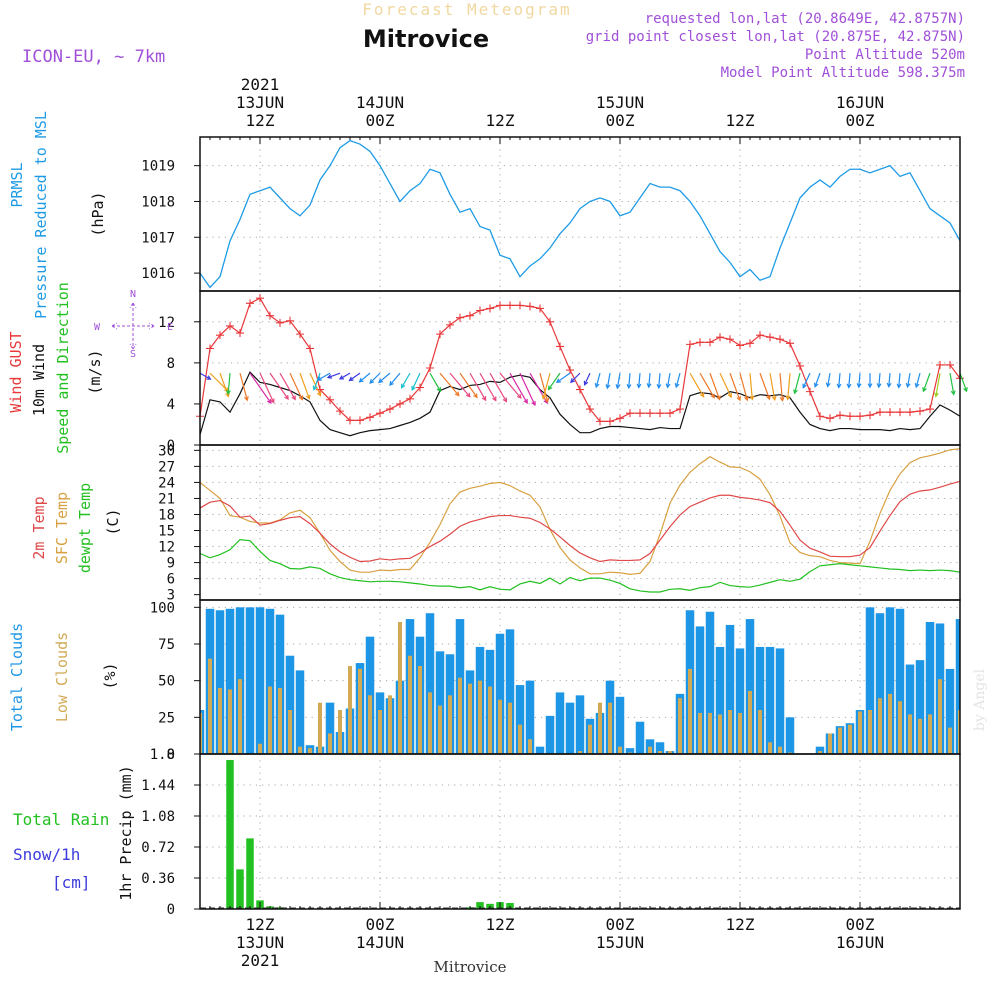 The image size is (1000, 1000). I want to click on y-tick-label: 0.72, so click(158, 848).